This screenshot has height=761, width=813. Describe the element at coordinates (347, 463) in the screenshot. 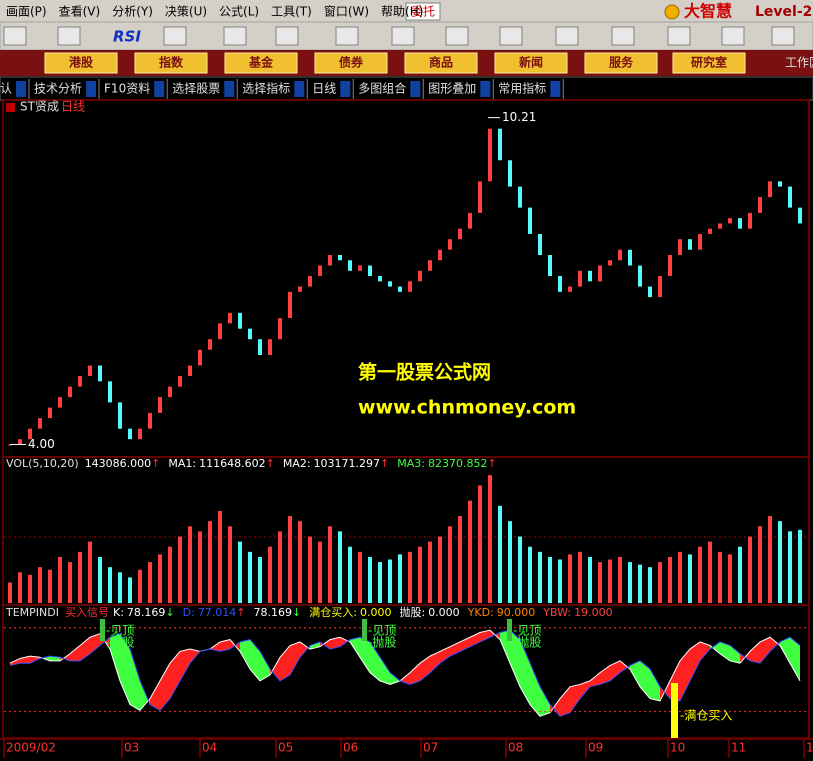

I see `readout-value: 103171.297` at that location.